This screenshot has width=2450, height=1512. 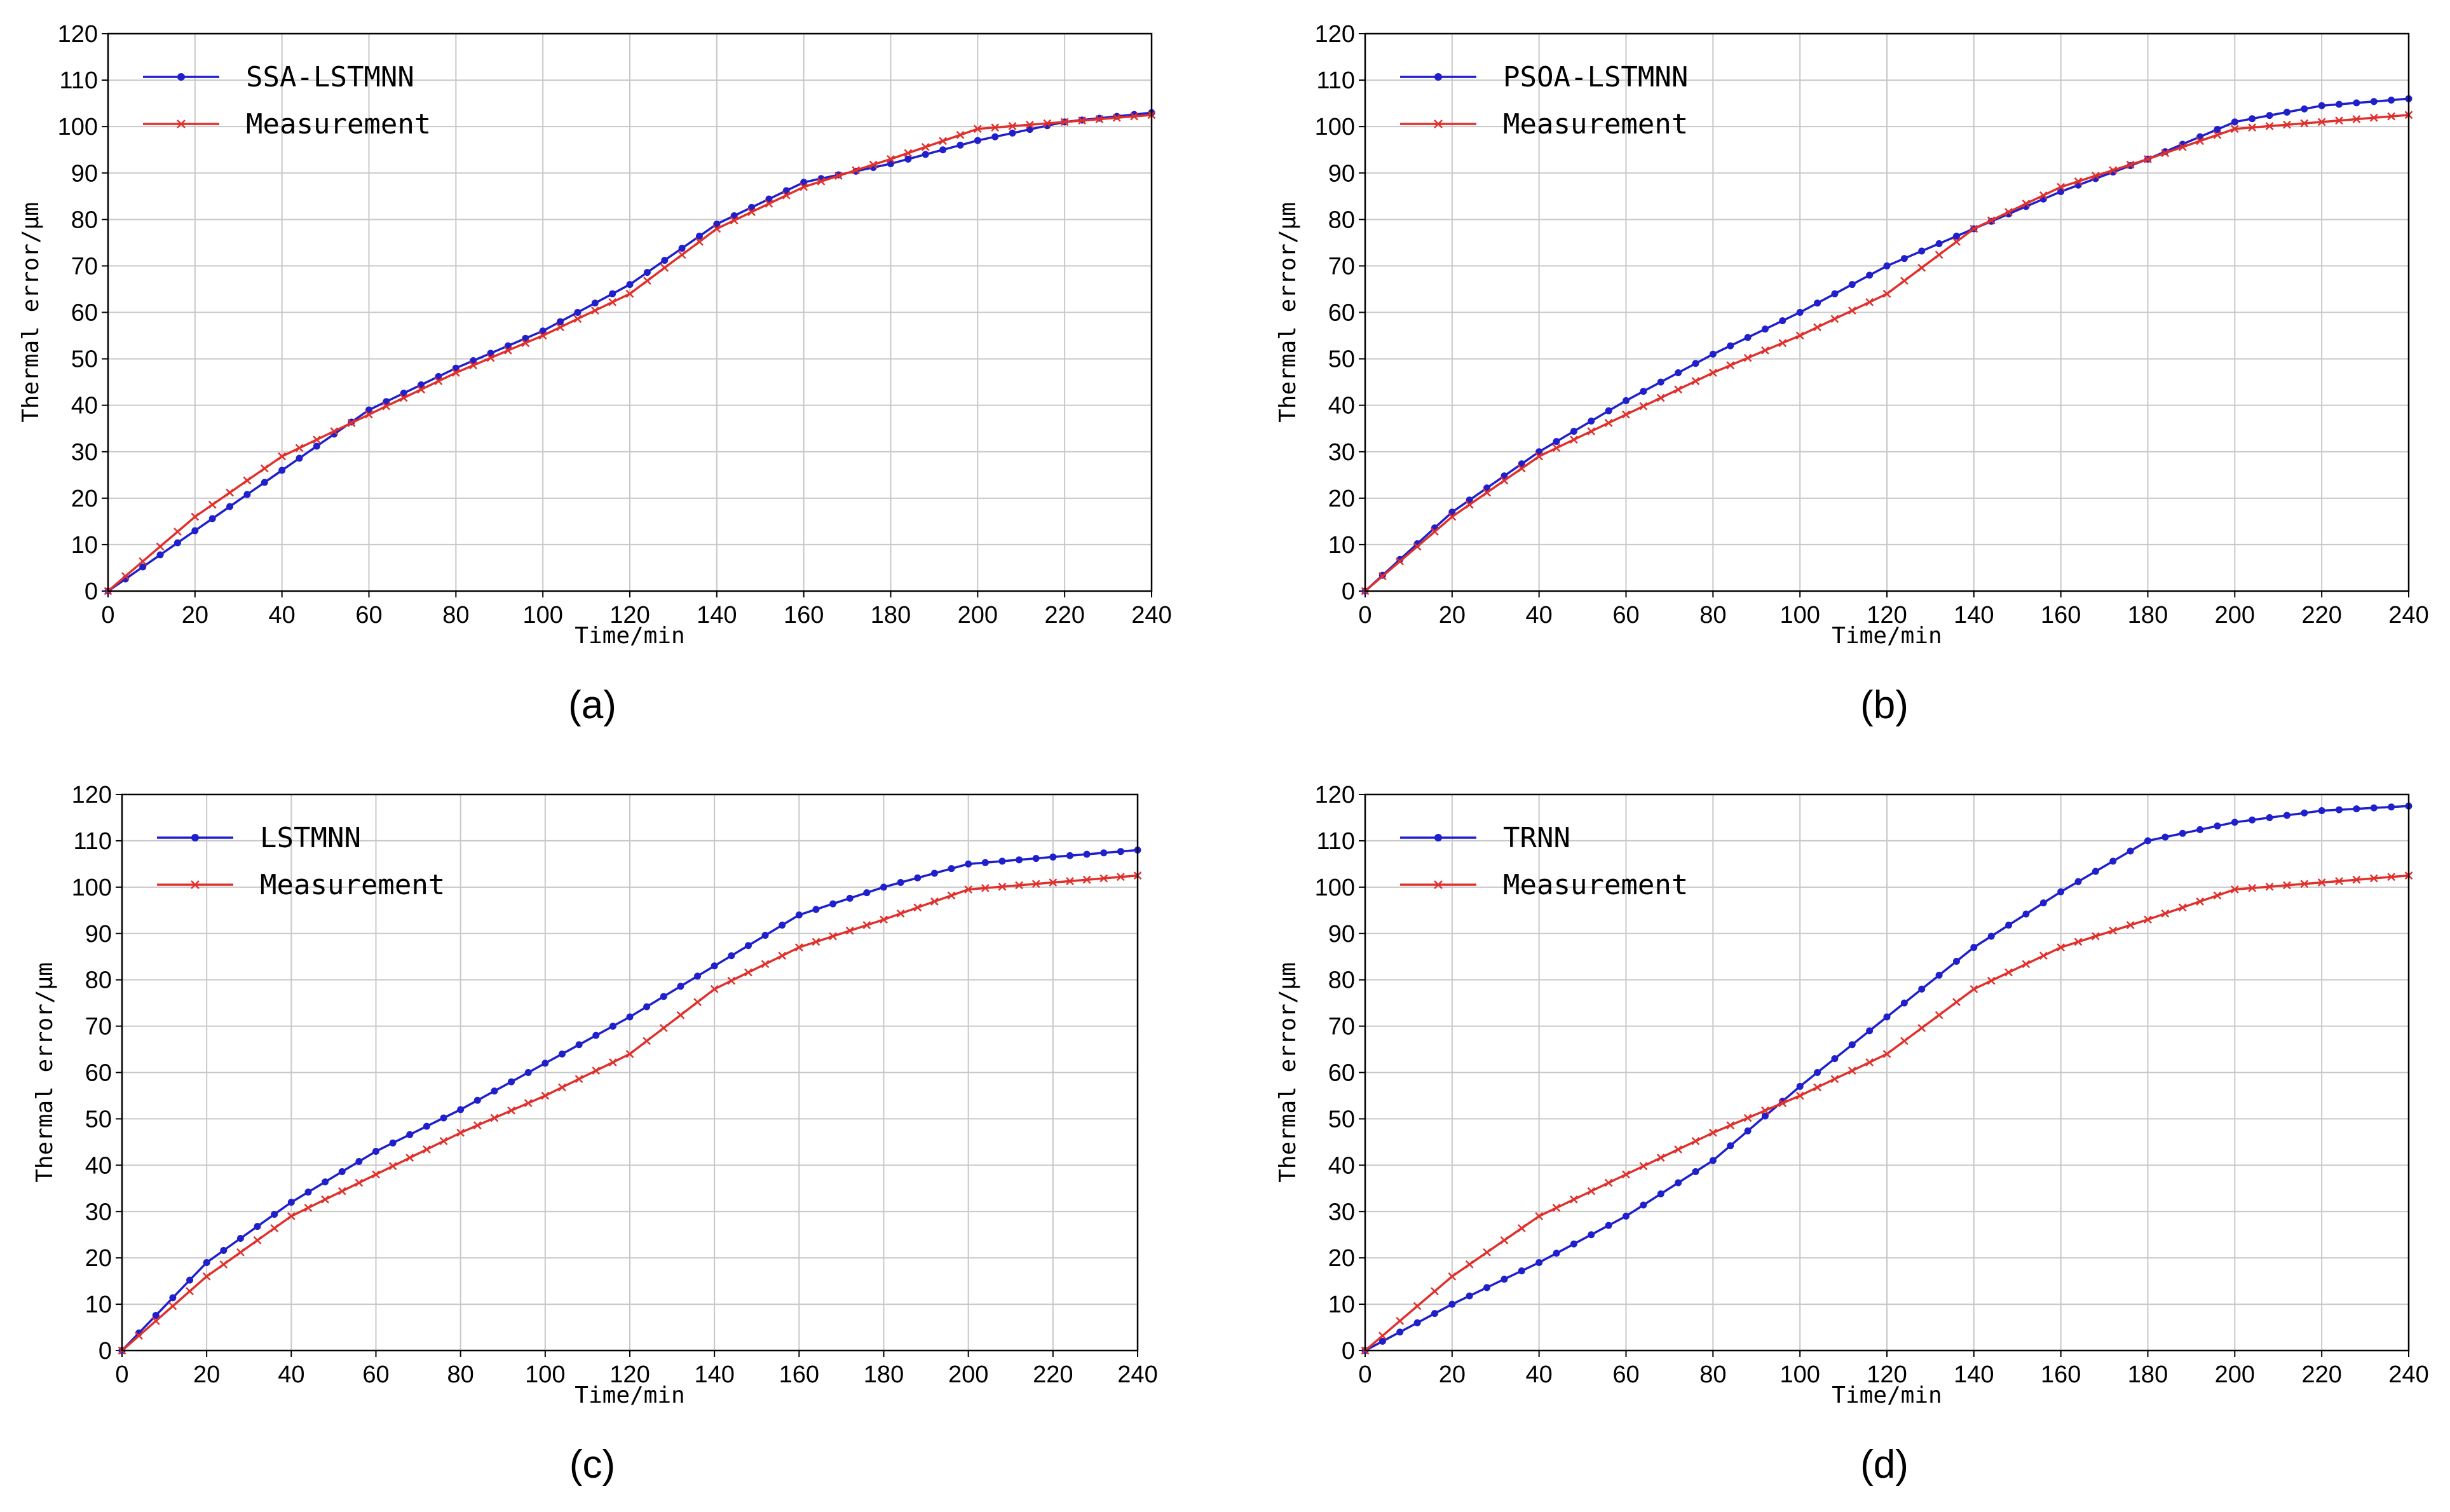 I want to click on x-tick-label: 180, so click(x=2148, y=1374).